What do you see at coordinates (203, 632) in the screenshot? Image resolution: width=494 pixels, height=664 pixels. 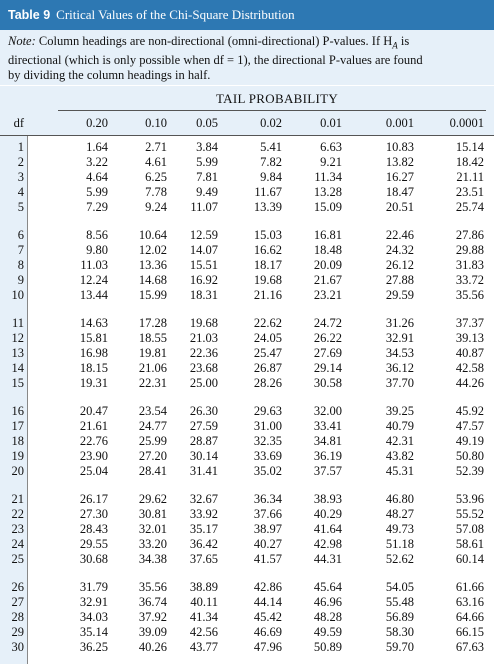 I see `value-cell: 42.56` at bounding box center [203, 632].